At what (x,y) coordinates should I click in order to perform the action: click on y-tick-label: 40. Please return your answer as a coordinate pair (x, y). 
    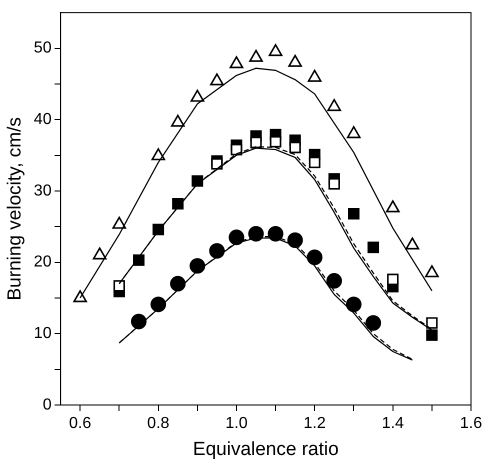
    Looking at the image, I should click on (43, 119).